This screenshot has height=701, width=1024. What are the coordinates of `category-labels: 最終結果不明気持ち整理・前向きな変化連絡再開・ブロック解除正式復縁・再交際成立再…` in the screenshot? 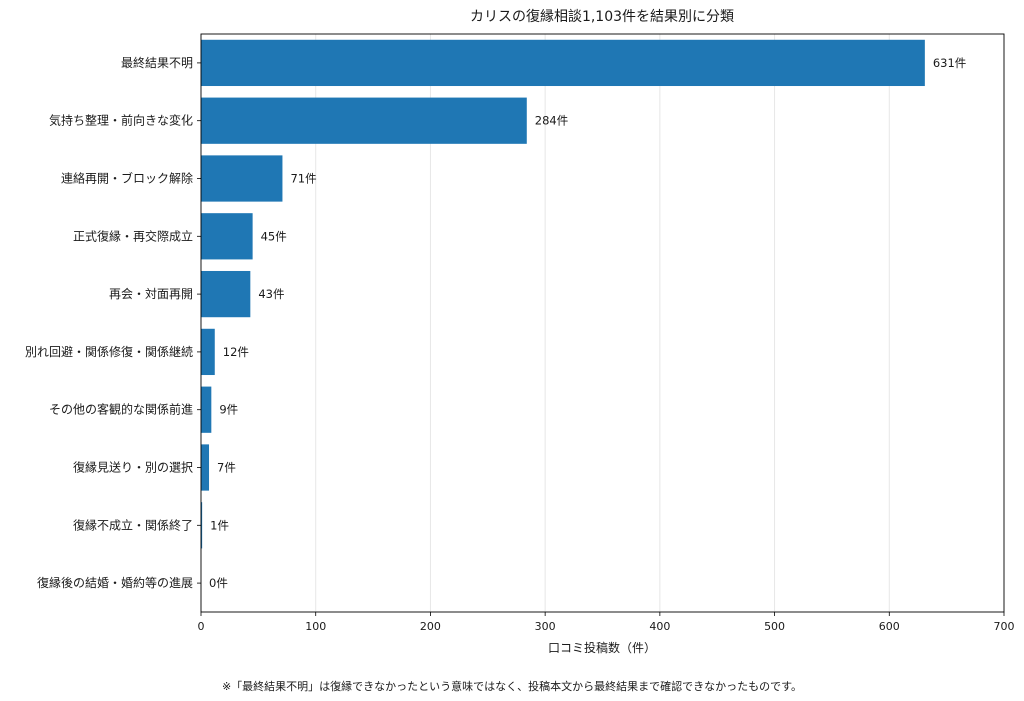 It's located at (113, 322).